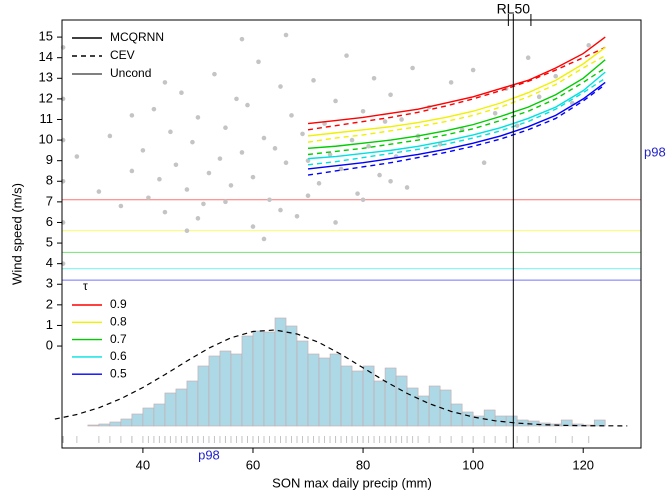  What do you see at coordinates (49, 324) in the screenshot?
I see `y-tick-label: 1` at bounding box center [49, 324].